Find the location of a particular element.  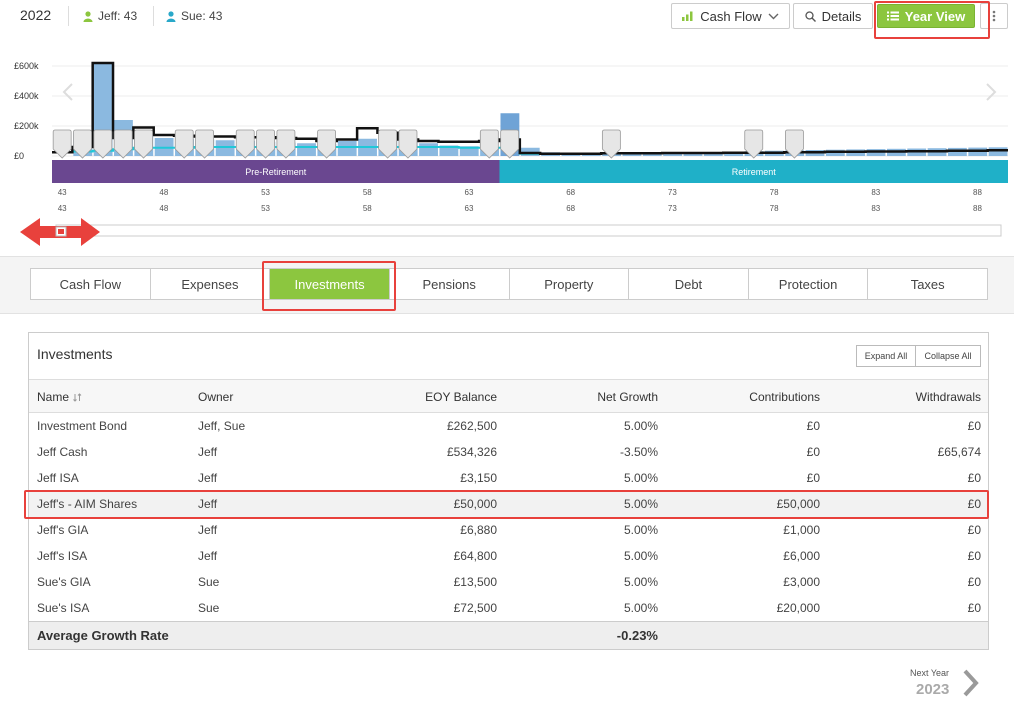

year-view-label: Year View is located at coordinates (935, 16).